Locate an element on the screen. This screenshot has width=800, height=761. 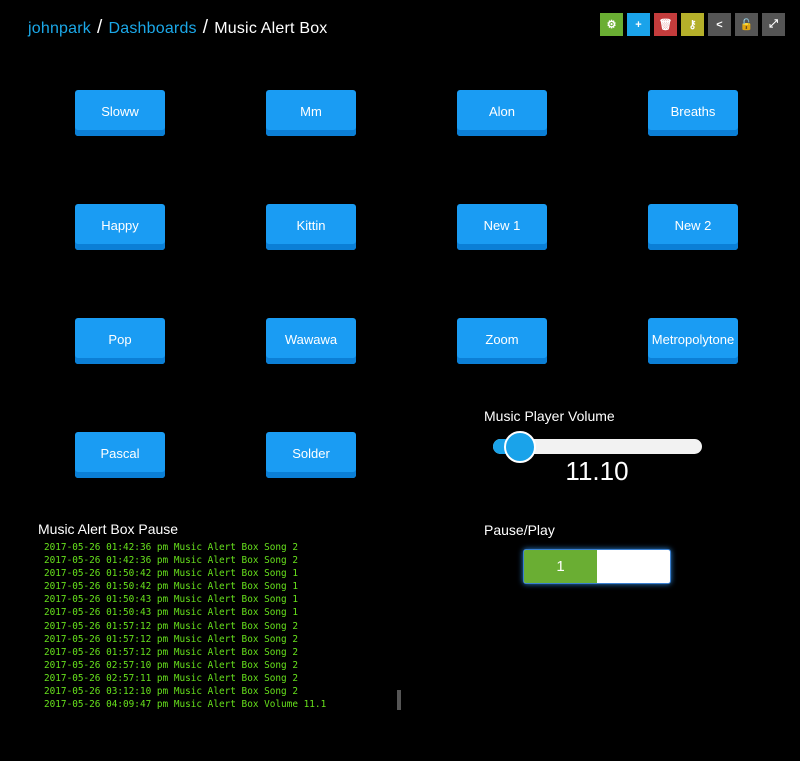
pause-play-toggle: 1 is located at coordinates (597, 566).